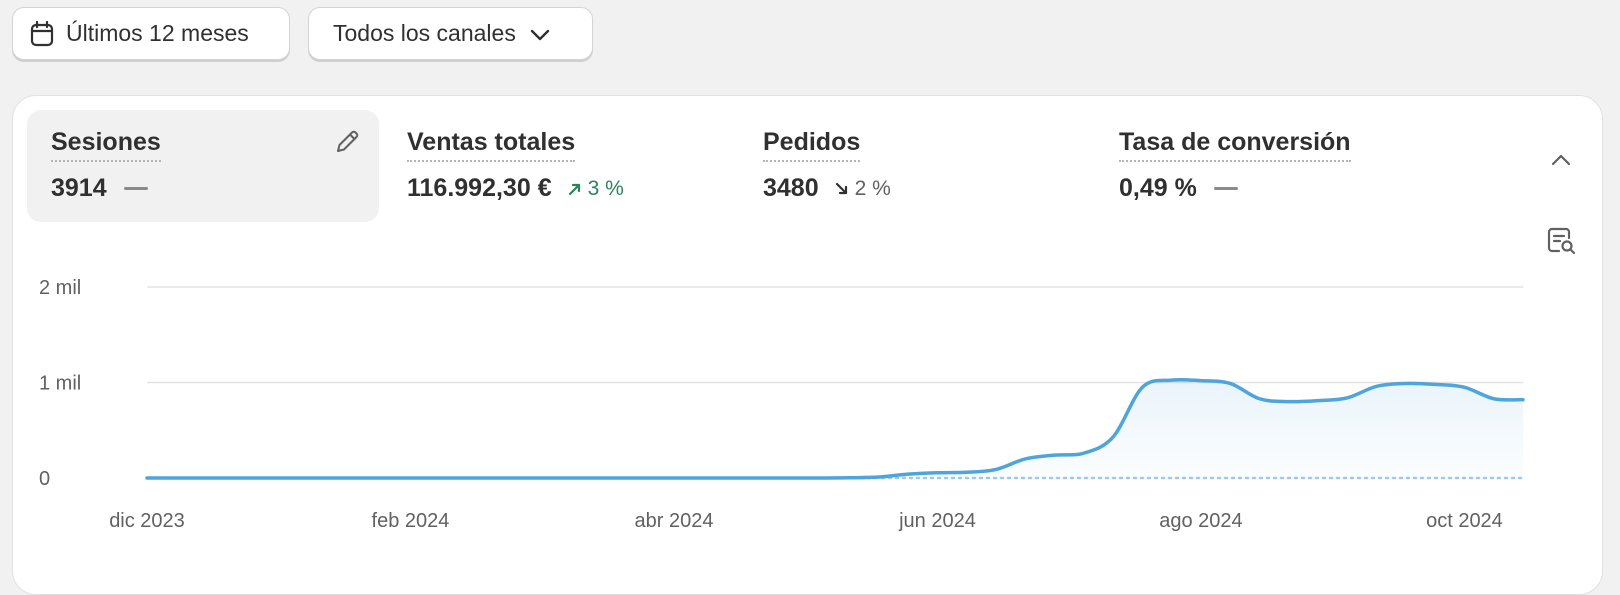 This screenshot has width=1620, height=595. I want to click on y-tick-label: 1 mil, so click(60, 384).